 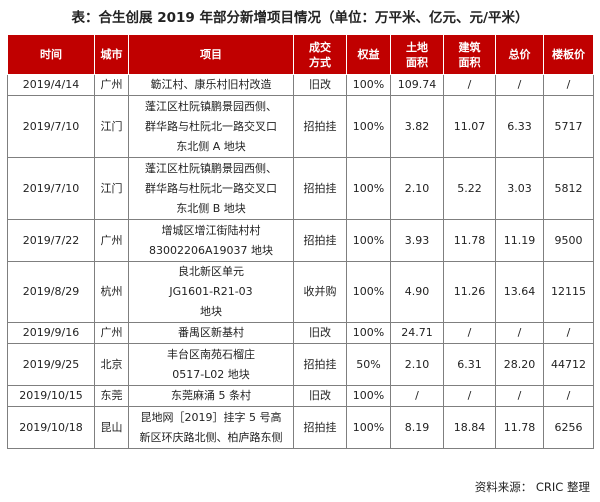 What do you see at coordinates (111, 396) in the screenshot?
I see `cell-city: 东莞` at bounding box center [111, 396].